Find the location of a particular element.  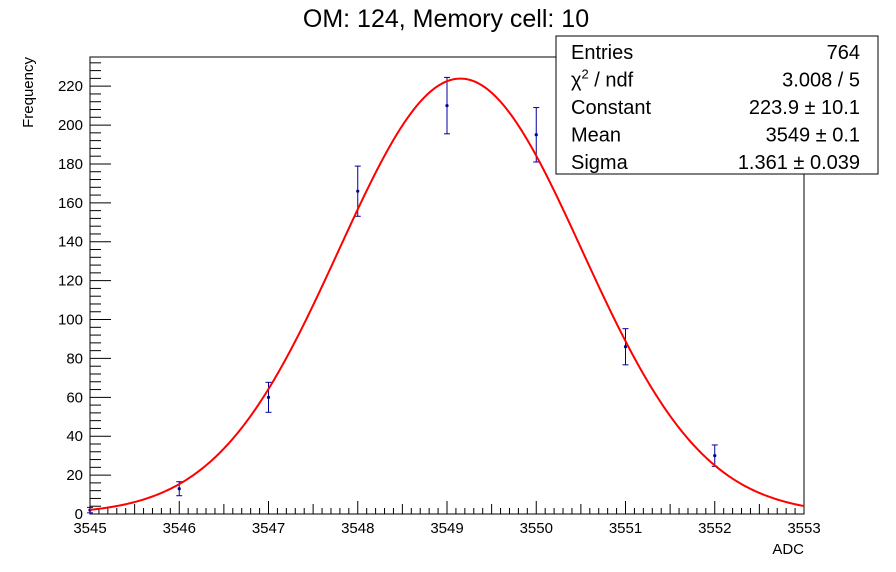

x-tick-label: 3546 is located at coordinates (179, 528).